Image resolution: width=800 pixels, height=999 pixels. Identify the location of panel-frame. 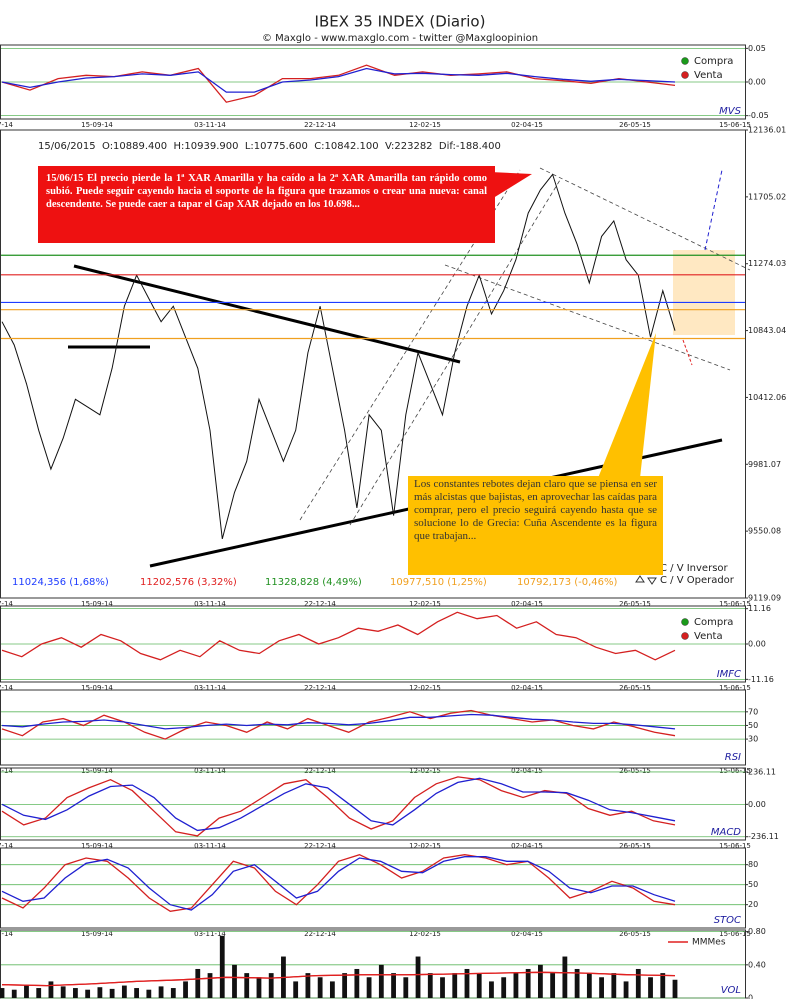
(373, 888).